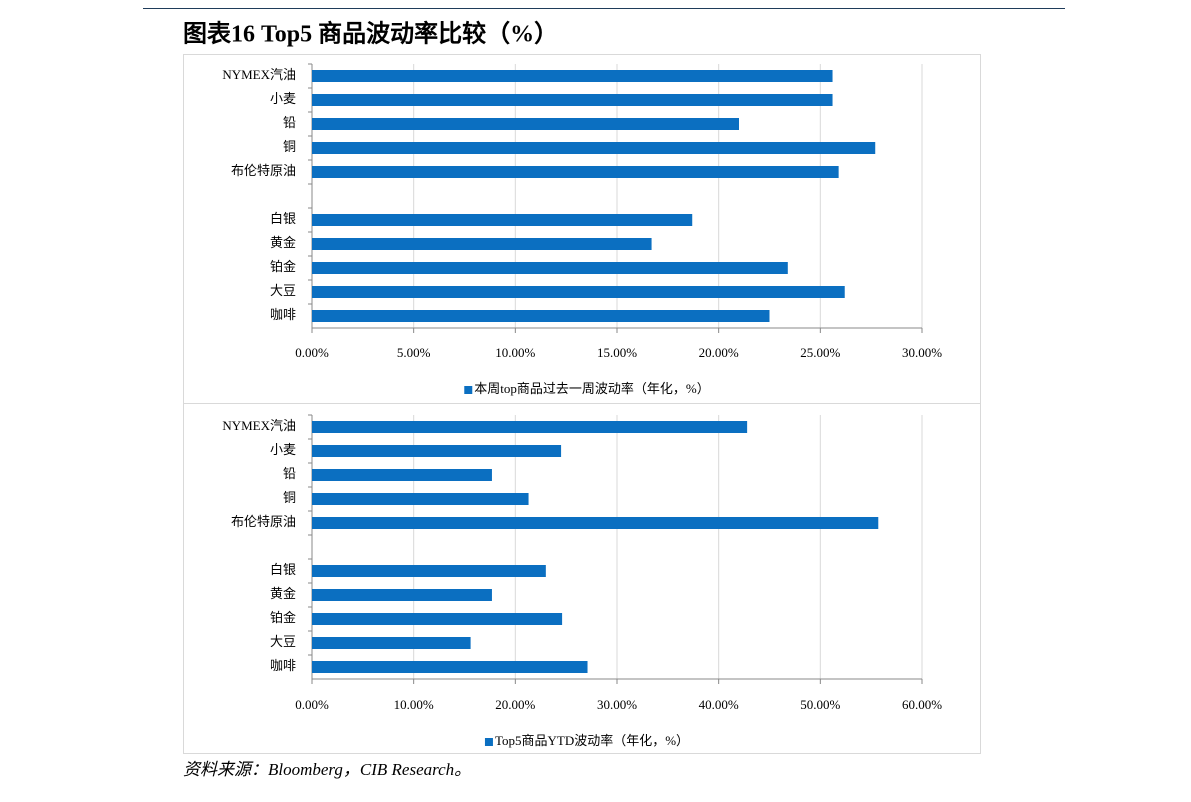 The width and height of the screenshot is (1191, 802). I want to click on x-tick-label: 15.00%, so click(617, 352).